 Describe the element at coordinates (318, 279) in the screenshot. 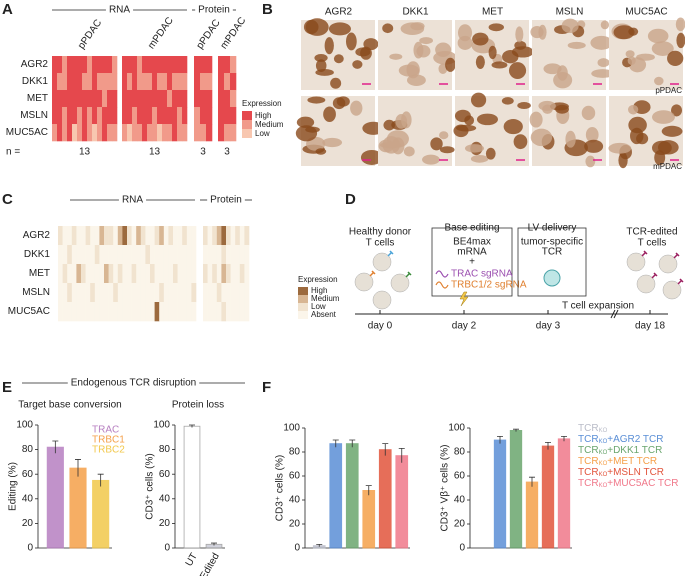

I see `legend-title: Expression` at that location.